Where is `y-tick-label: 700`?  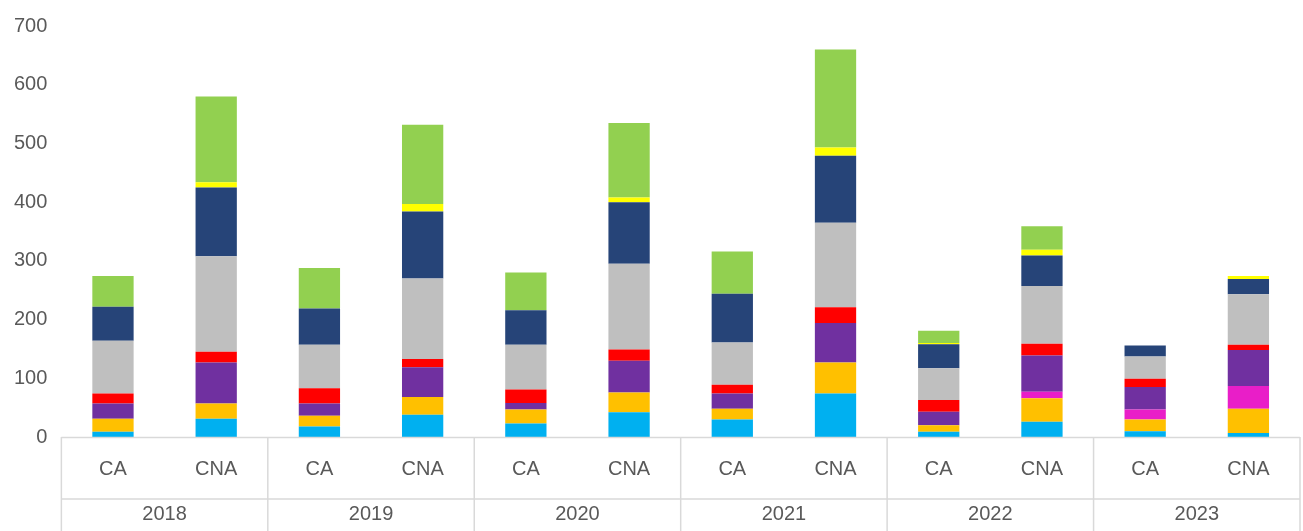
y-tick-label: 700 is located at coordinates (30, 24).